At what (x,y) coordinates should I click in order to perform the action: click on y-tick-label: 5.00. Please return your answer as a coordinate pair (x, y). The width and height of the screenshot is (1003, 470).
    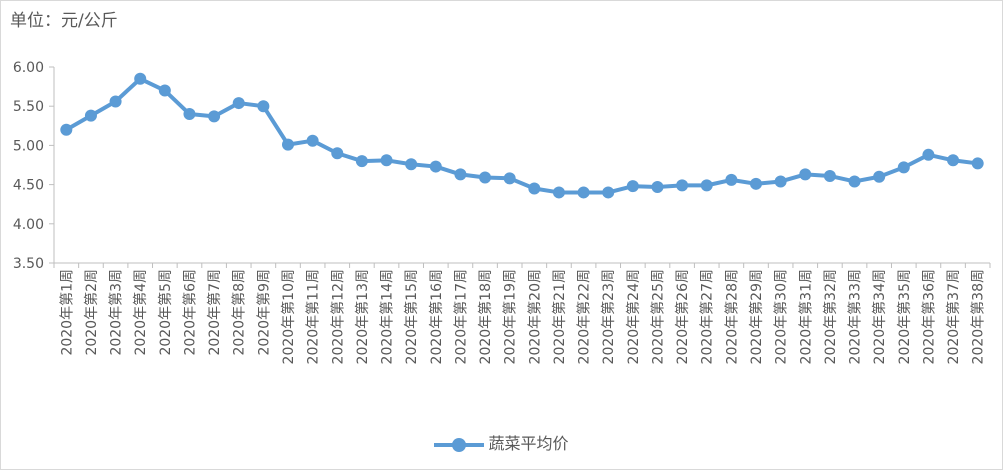
    Looking at the image, I should click on (28, 146).